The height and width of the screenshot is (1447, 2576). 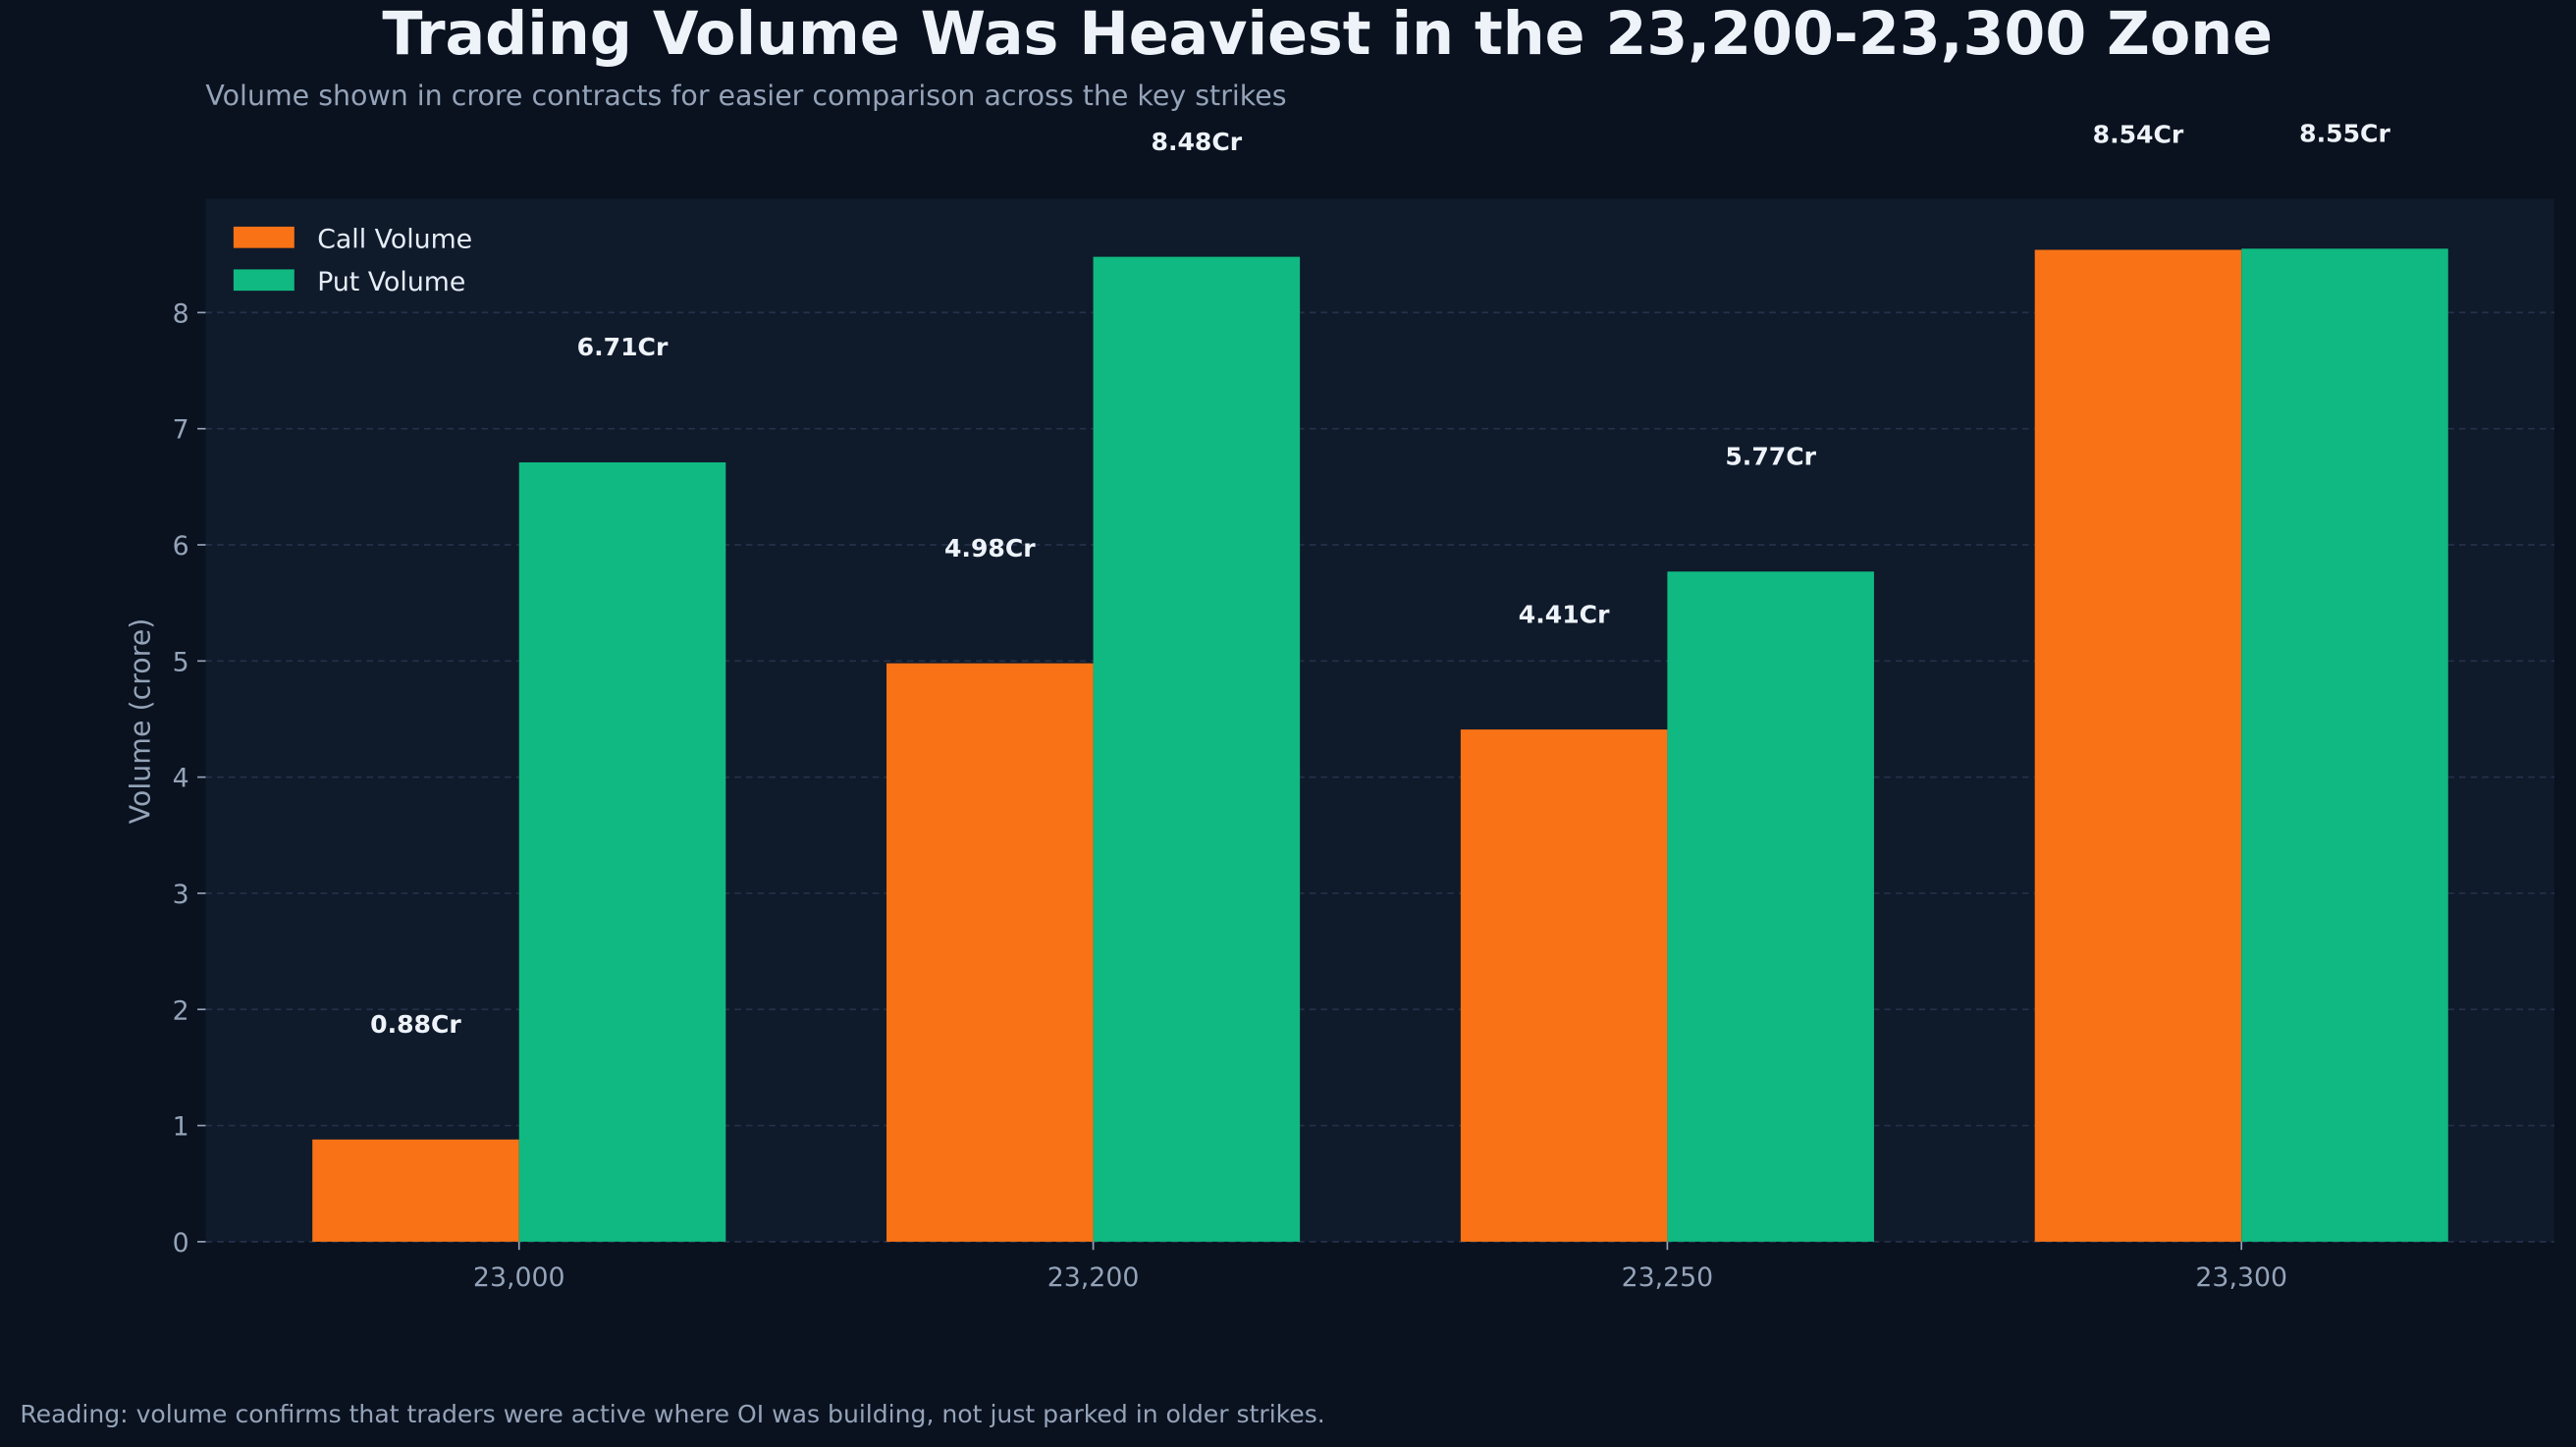 I want to click on legend-label-put: Put Volume, so click(x=391, y=282).